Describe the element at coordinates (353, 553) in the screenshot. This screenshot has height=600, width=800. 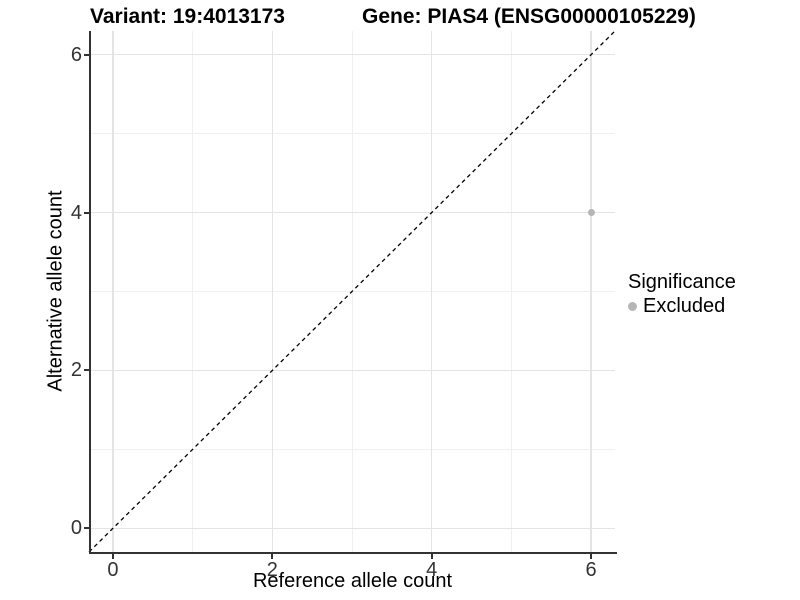
I see `x-axis-line` at that location.